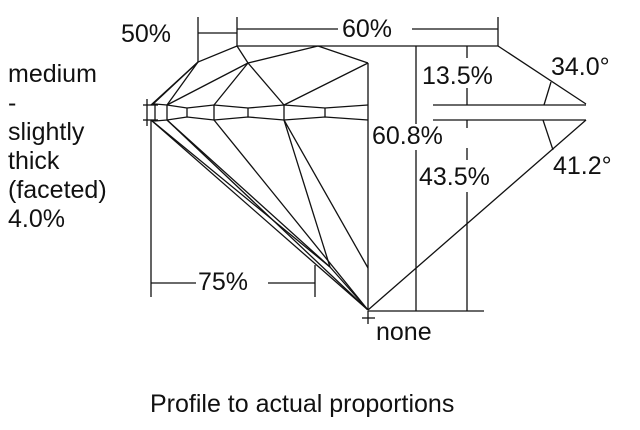 The height and width of the screenshot is (430, 640). What do you see at coordinates (223, 282) in the screenshot?
I see `lower-half-label: 75%` at bounding box center [223, 282].